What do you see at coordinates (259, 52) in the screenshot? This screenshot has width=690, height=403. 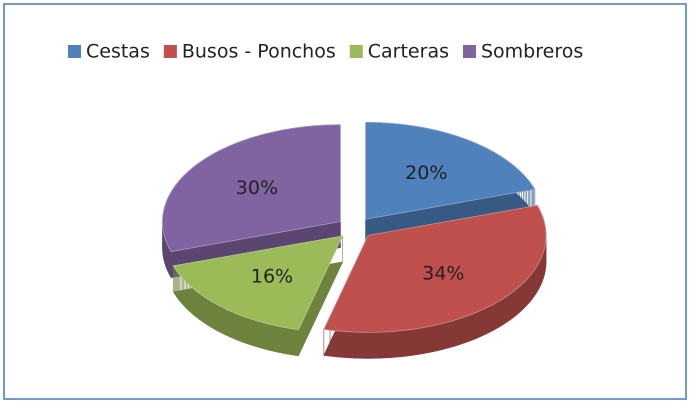 I see `legend-label: Busos - Ponchos` at bounding box center [259, 52].